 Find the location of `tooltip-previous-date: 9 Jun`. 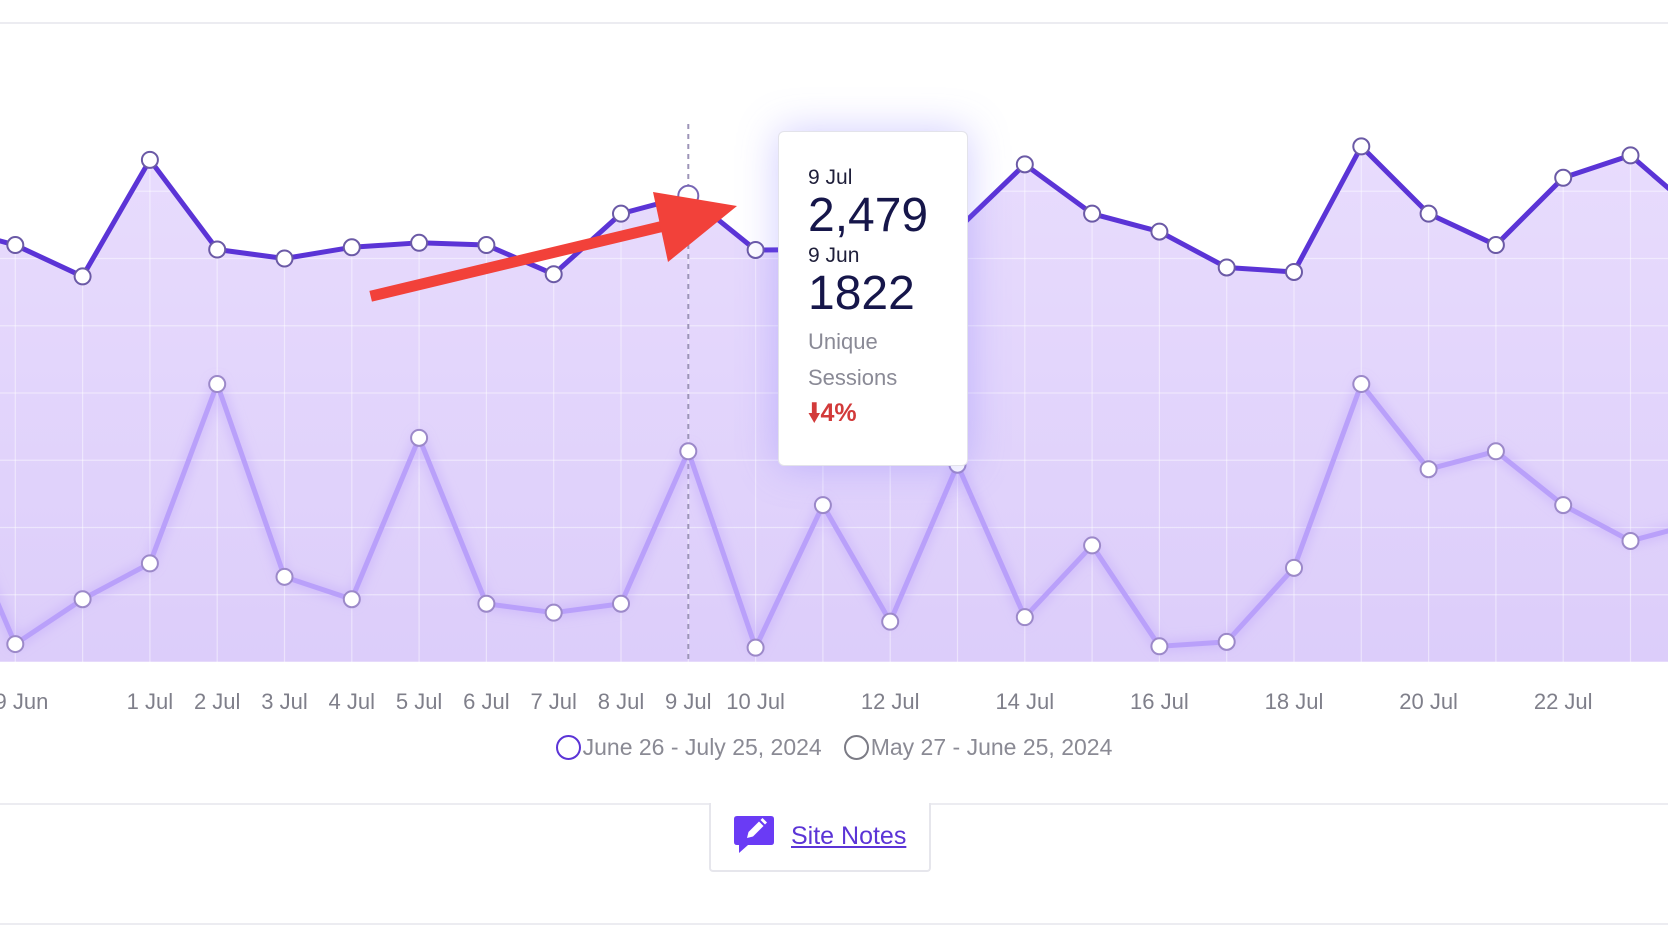

tooltip-previous-date: 9 Jun is located at coordinates (834, 255).